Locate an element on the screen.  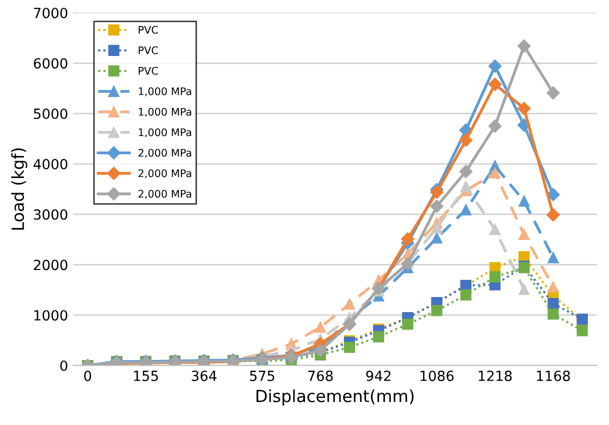
x-tick-label: 768 is located at coordinates (320, 376).